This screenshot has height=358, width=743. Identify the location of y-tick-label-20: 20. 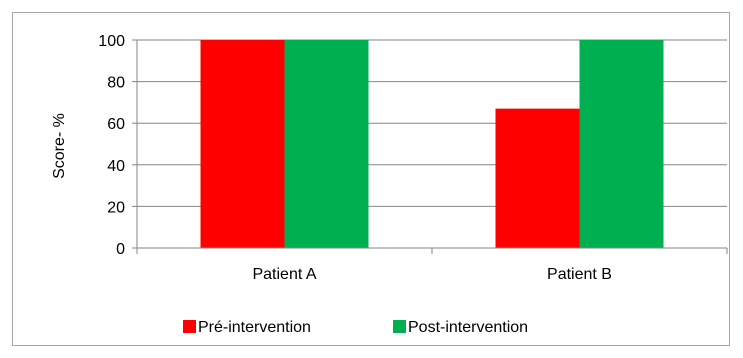
(116, 207).